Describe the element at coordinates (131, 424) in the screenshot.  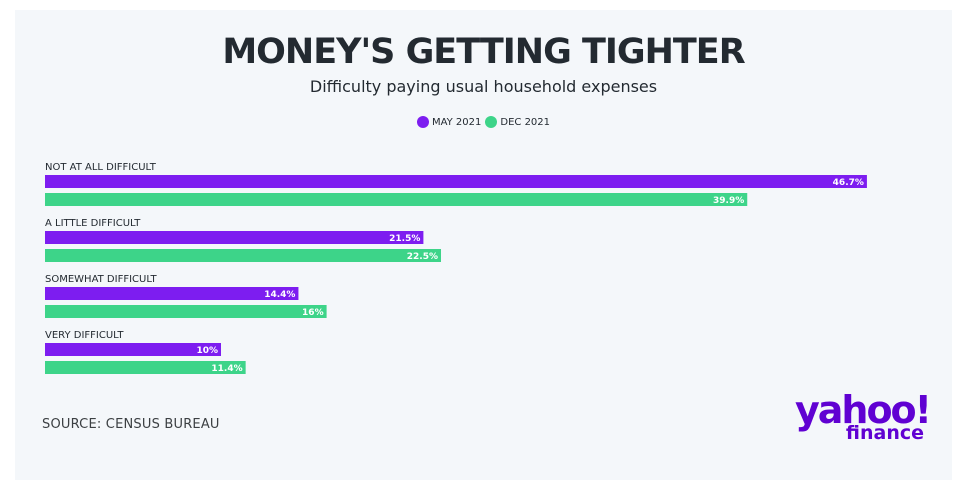
I see `source-note: SOURCE: CENSUS BUREAU` at that location.